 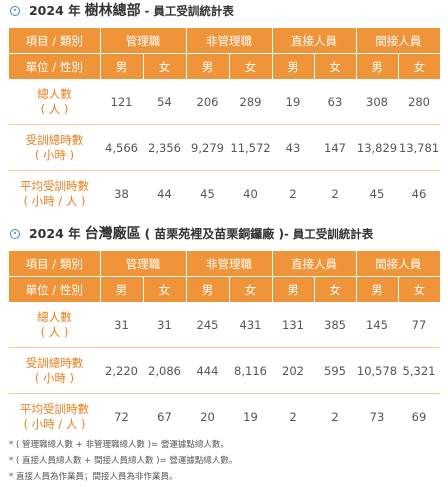 What do you see at coordinates (419, 147) in the screenshot?
I see `value-cell: 13,781` at bounding box center [419, 147].